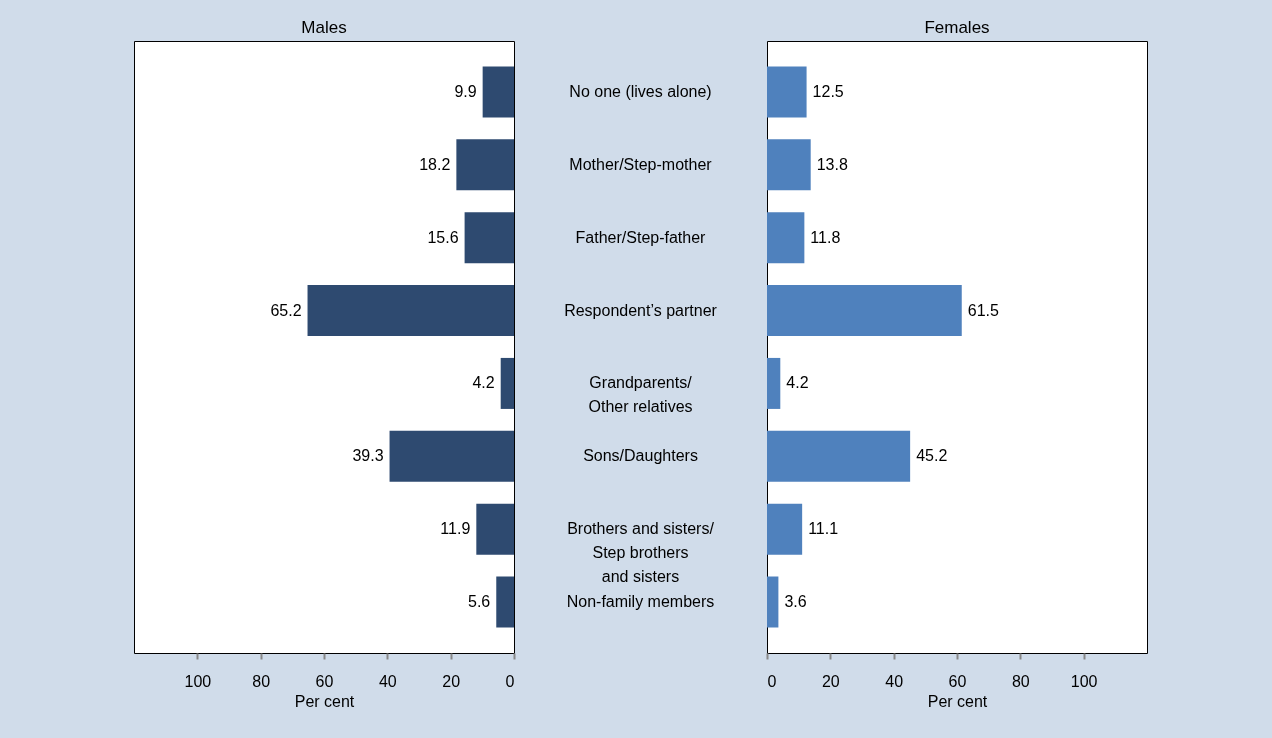 The width and height of the screenshot is (1272, 738). Describe the element at coordinates (286, 310) in the screenshot. I see `data-label: 65.2` at that location.